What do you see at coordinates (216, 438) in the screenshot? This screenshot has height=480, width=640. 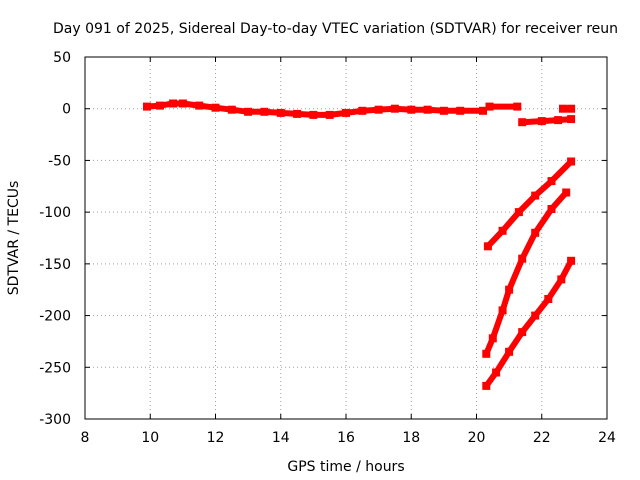 I see `x-tick-label: 12` at bounding box center [216, 438].